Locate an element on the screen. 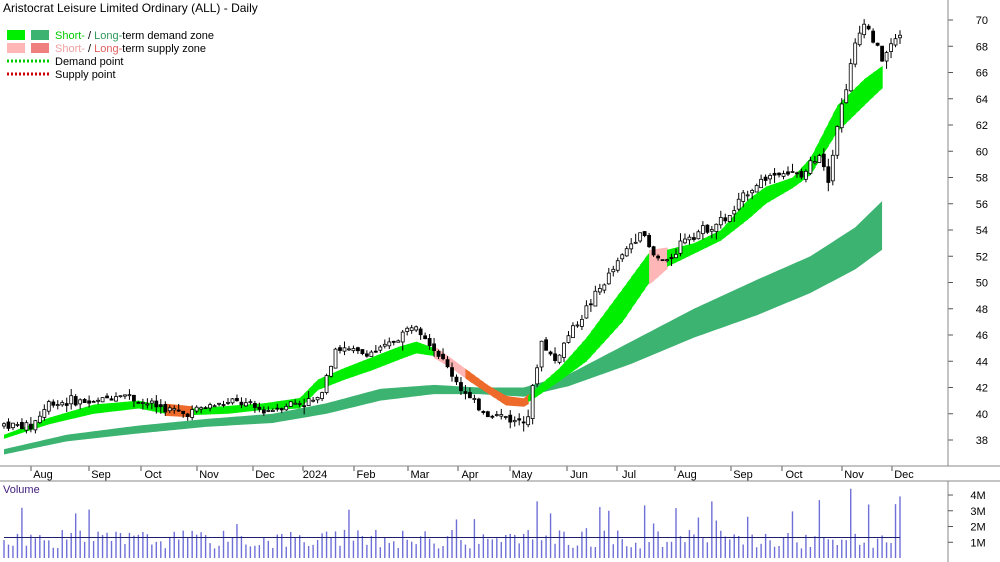  legend-demand-sep: / is located at coordinates (89, 36).